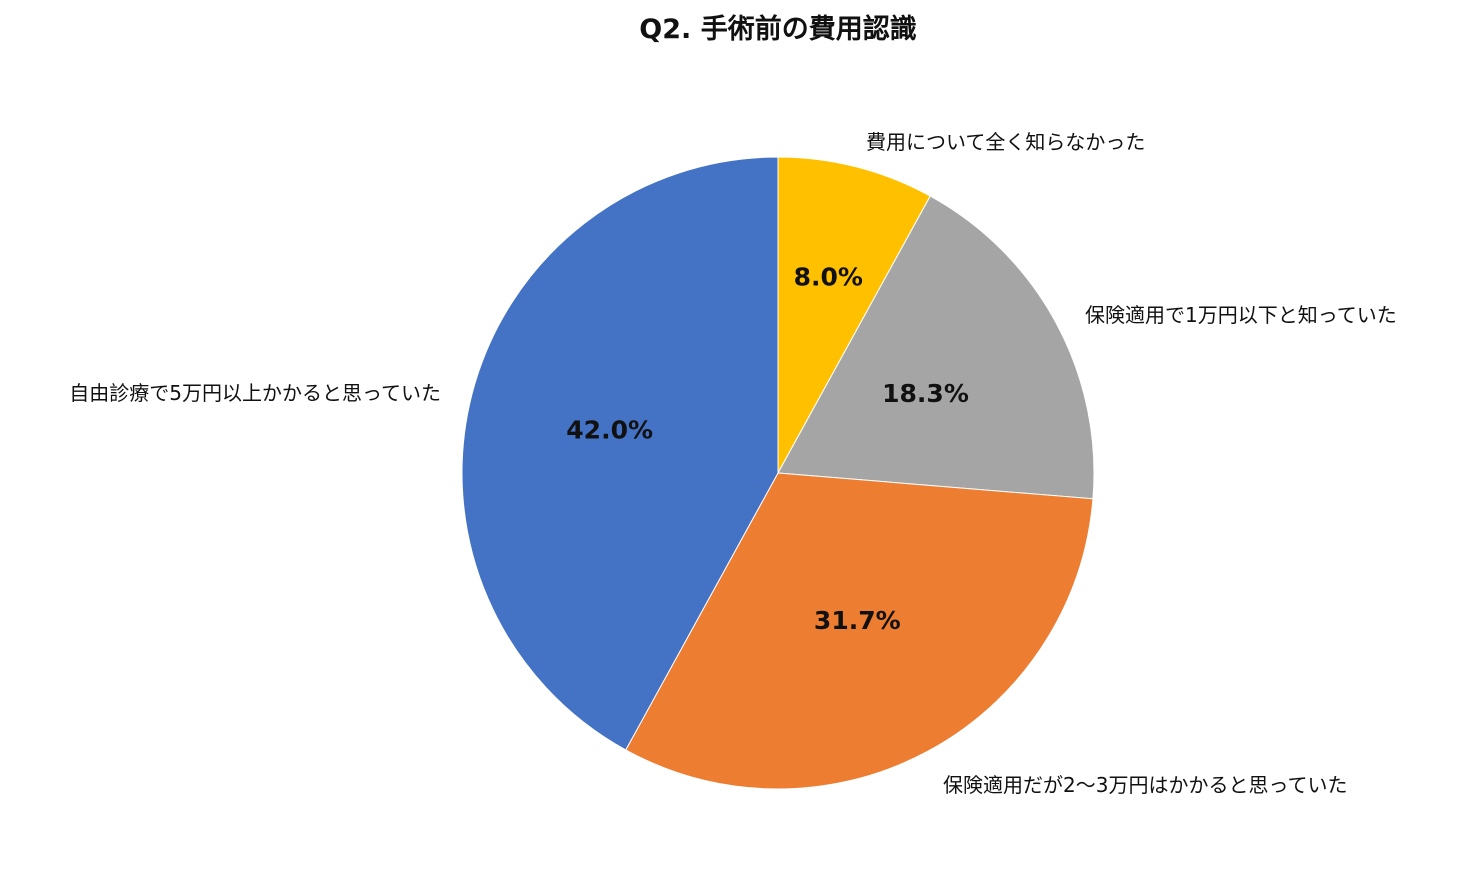 This screenshot has width=1457, height=883. What do you see at coordinates (1005, 142) in the screenshot?
I see `category-label-unknown: 費用について全く知らなかった` at bounding box center [1005, 142].